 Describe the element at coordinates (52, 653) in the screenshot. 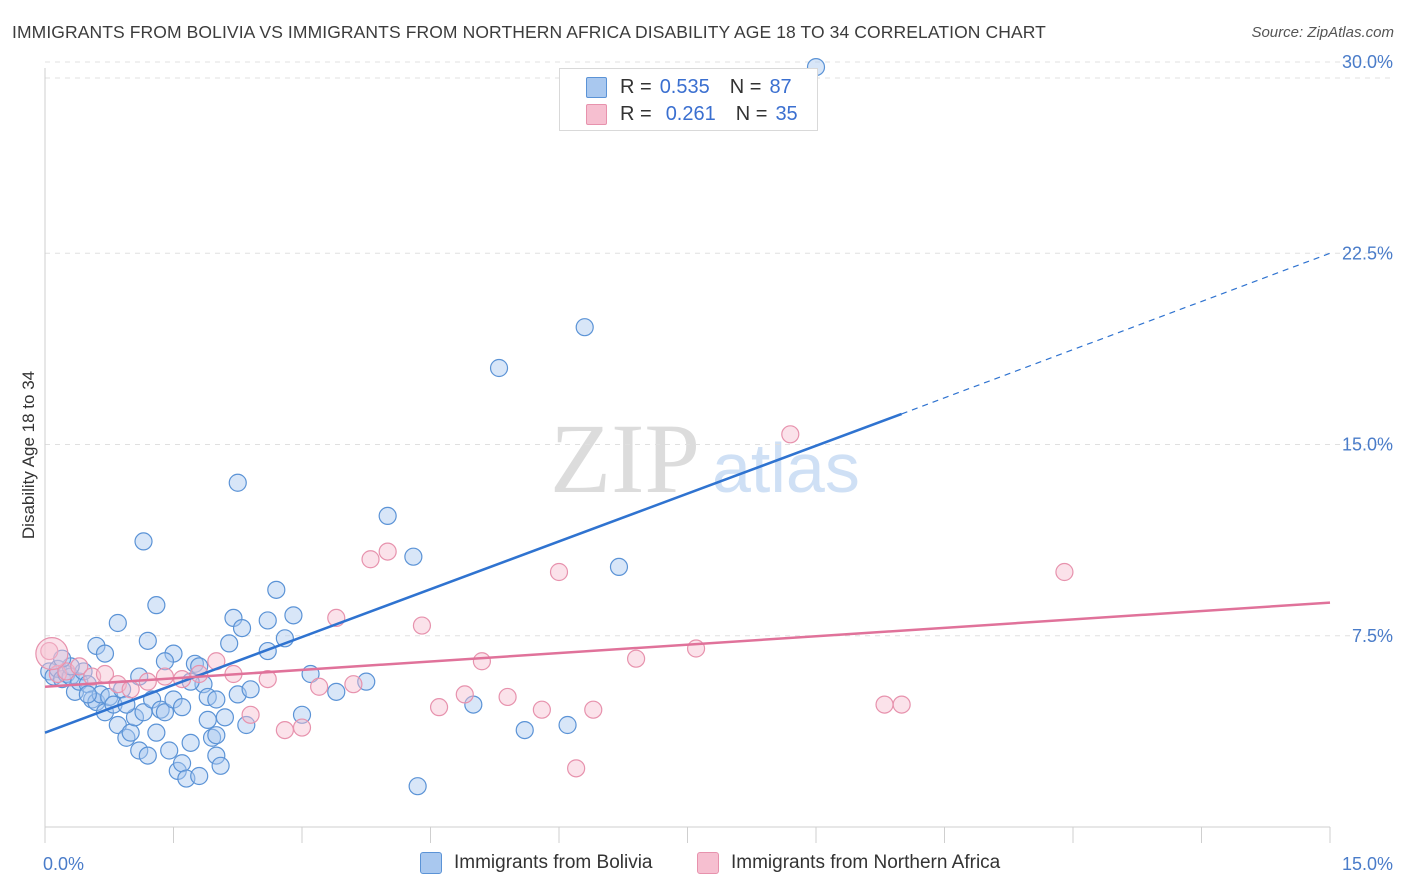

I see `data-point-large` at that location.